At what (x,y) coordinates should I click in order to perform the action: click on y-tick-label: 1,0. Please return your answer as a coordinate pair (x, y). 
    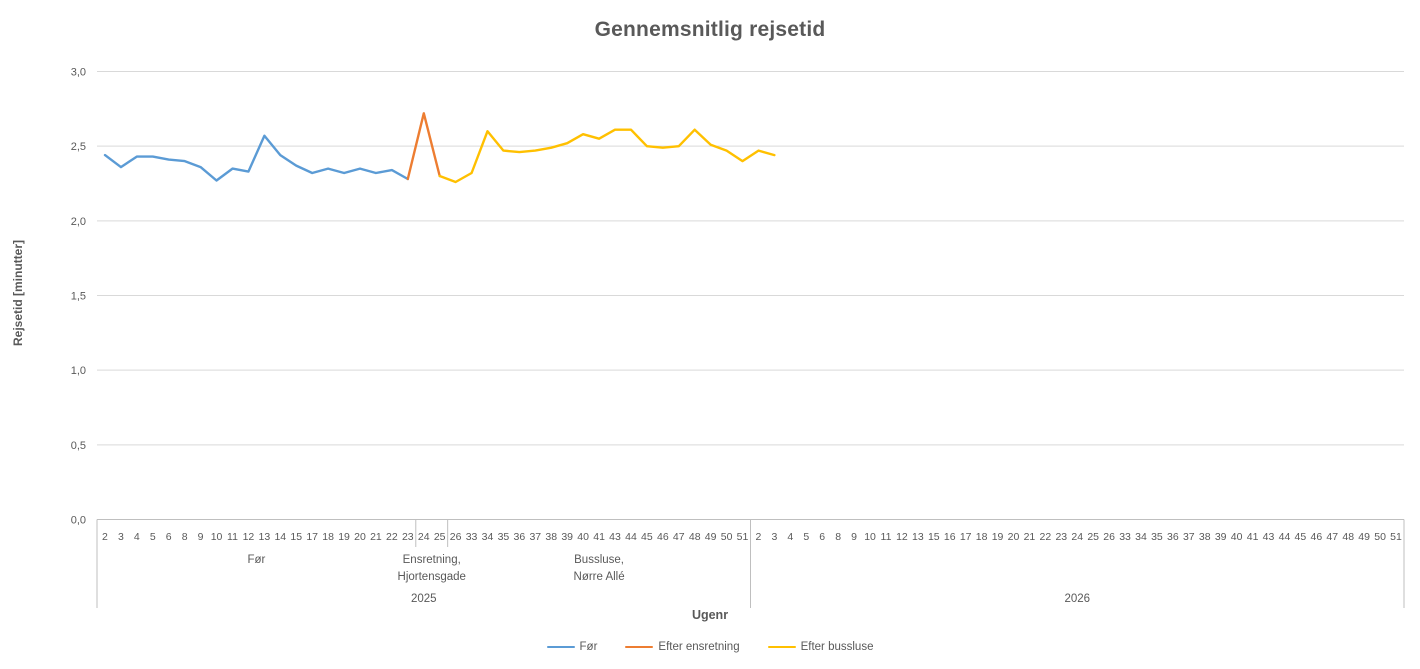
    Looking at the image, I should click on (78, 371).